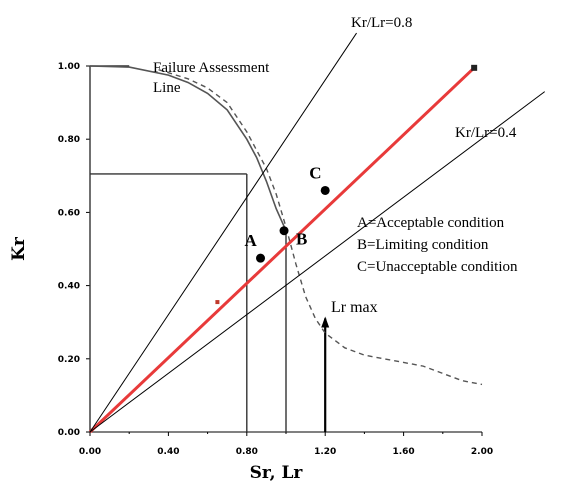 This screenshot has height=492, width=576. Describe the element at coordinates (168, 452) in the screenshot. I see `x-tick-label: 0.40` at that location.